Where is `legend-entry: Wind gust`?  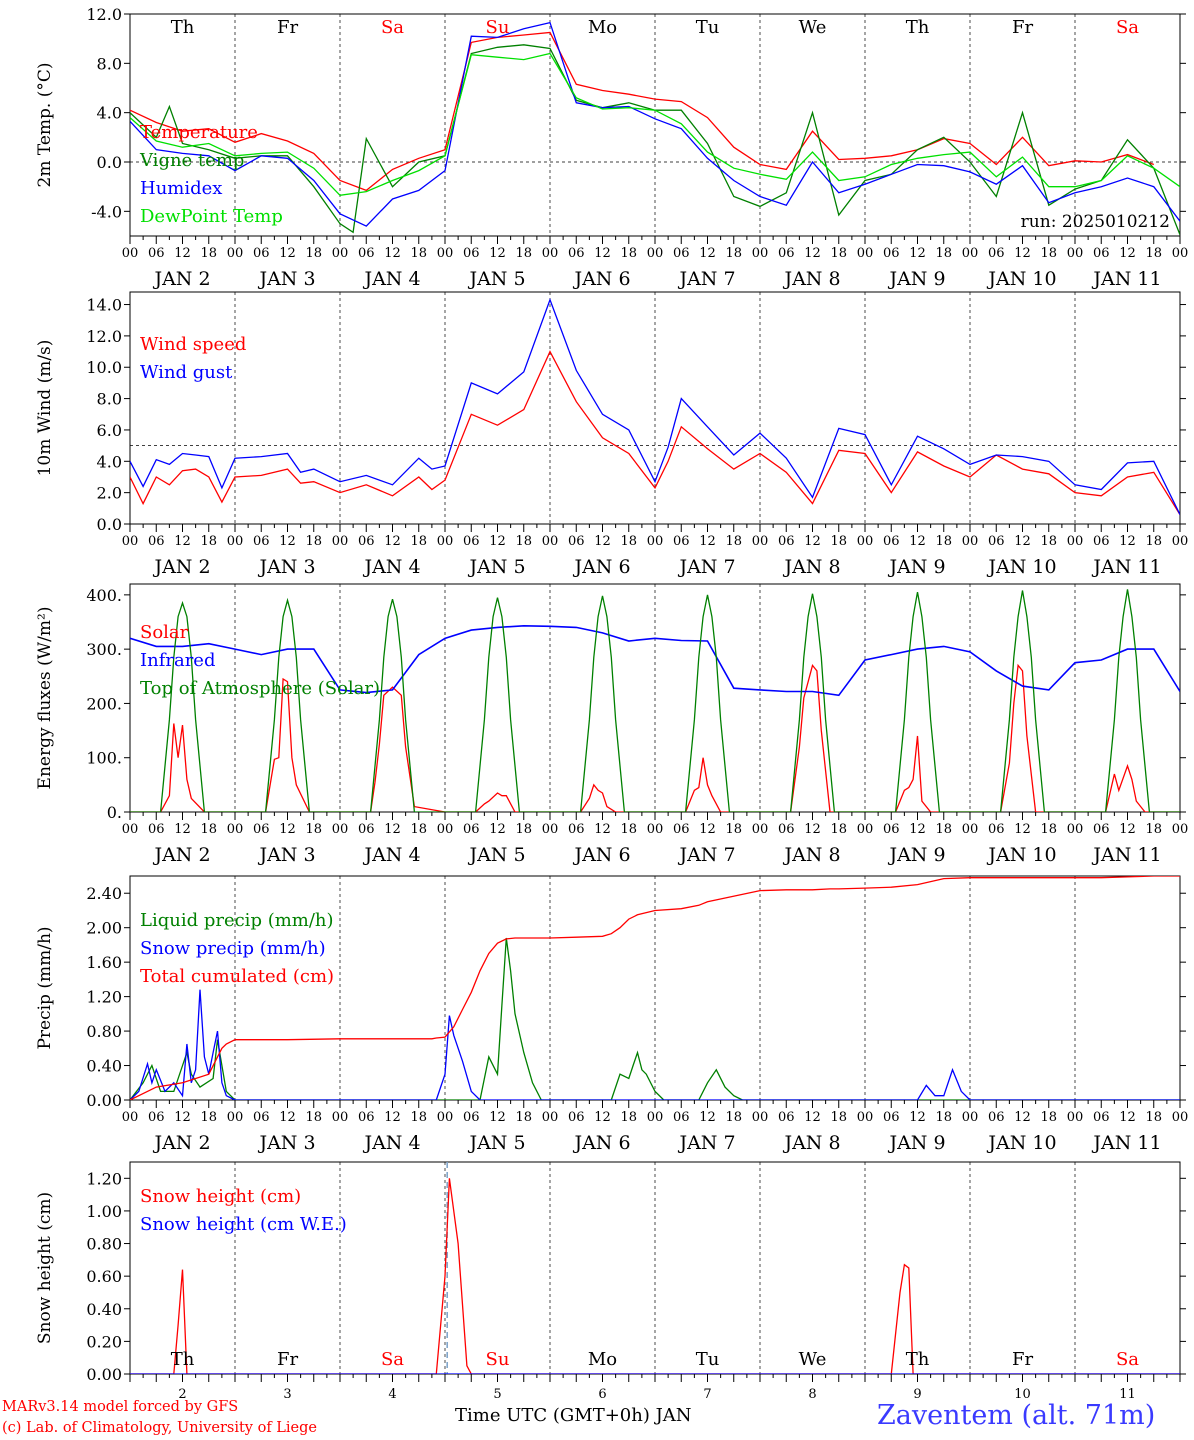 legend-entry: Wind gust is located at coordinates (186, 372).